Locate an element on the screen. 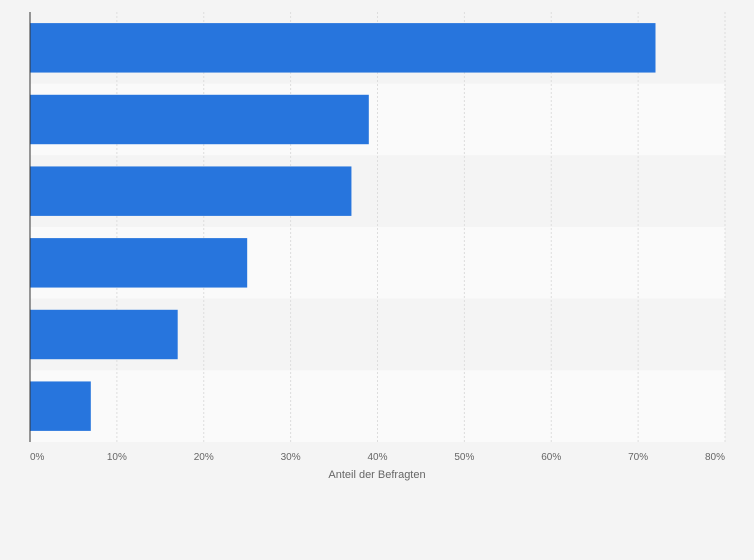  x-tick-label: 60% is located at coordinates (551, 457).